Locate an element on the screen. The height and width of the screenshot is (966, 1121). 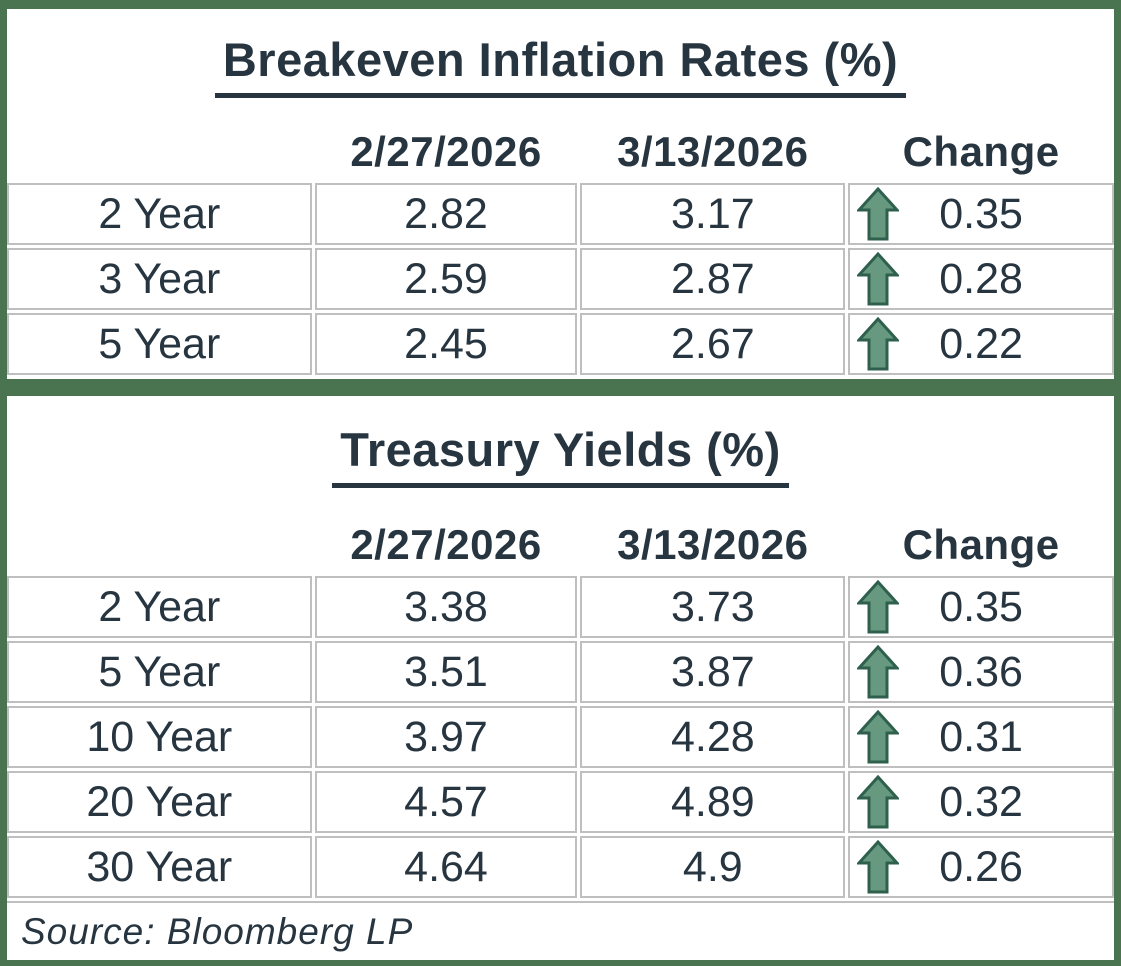
value-cell: 2.45 is located at coordinates (446, 344).